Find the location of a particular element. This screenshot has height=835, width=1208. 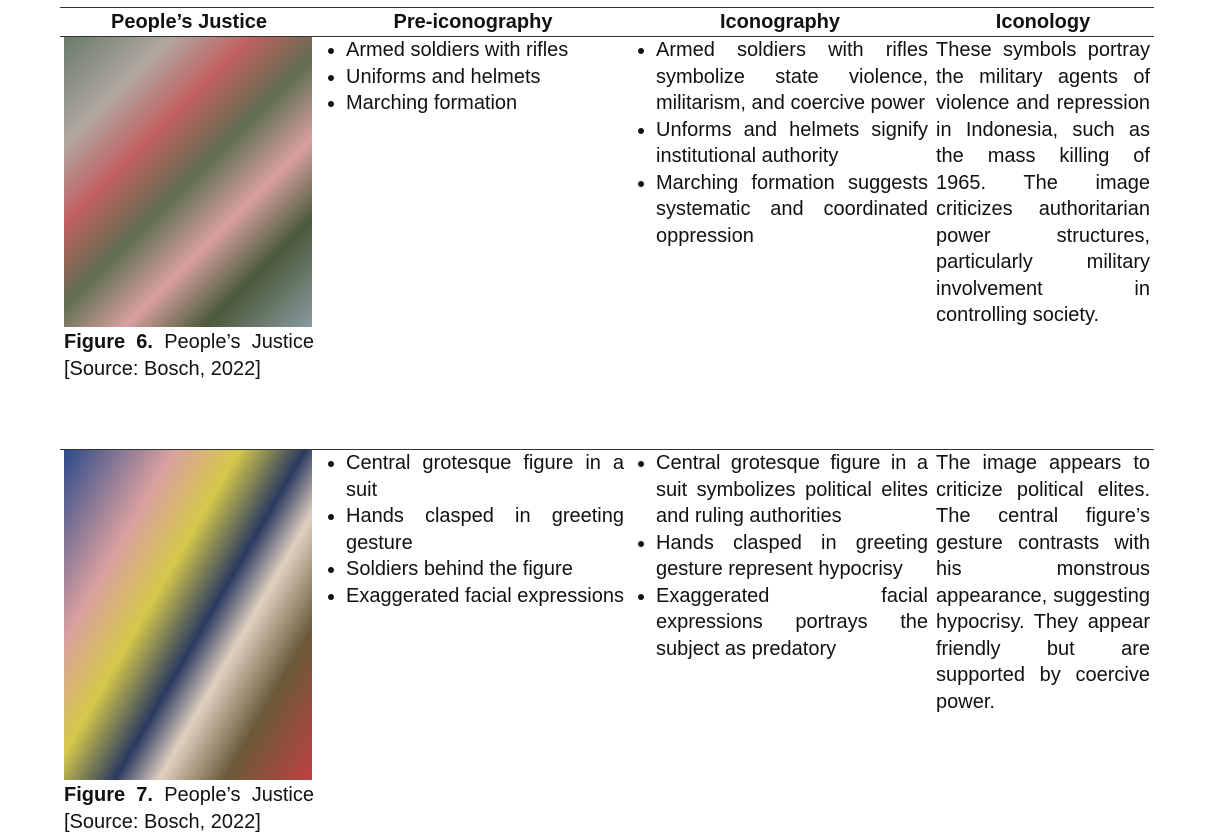

figure-caption: Figure 6. People’s Justice is located at coordinates (189, 342).